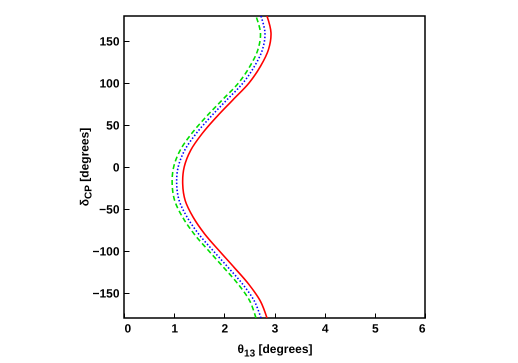 This screenshot has height=363, width=518. I want to click on y-tick-label: 100, so click(109, 83).